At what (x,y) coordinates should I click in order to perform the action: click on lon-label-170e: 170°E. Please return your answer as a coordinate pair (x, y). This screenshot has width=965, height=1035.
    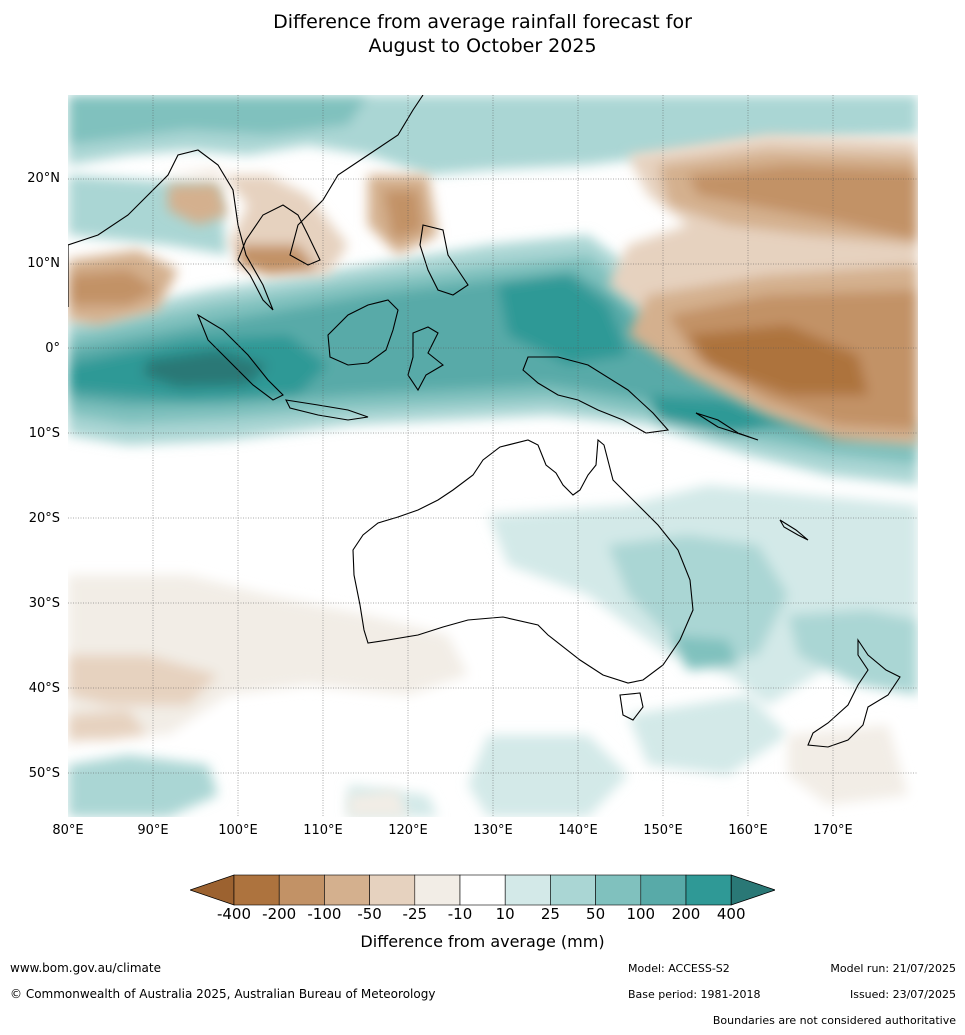
    Looking at the image, I should click on (833, 830).